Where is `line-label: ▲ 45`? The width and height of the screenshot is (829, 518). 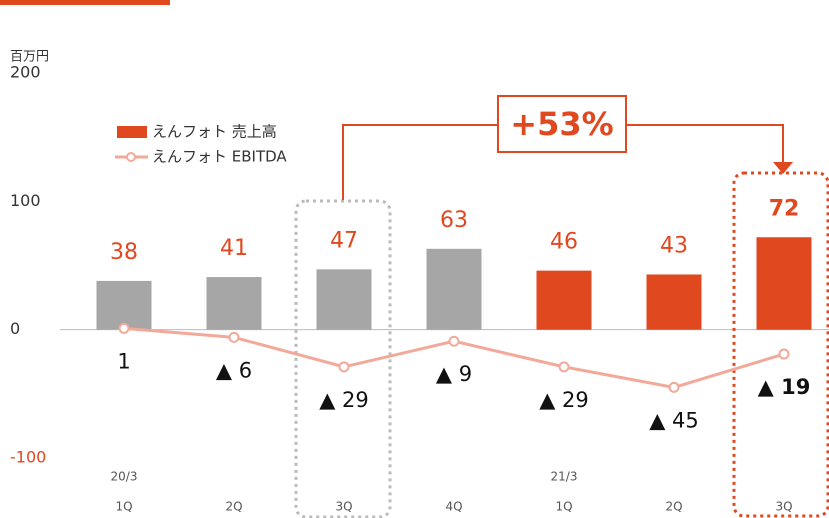 line-label: ▲ 45 is located at coordinates (674, 420).